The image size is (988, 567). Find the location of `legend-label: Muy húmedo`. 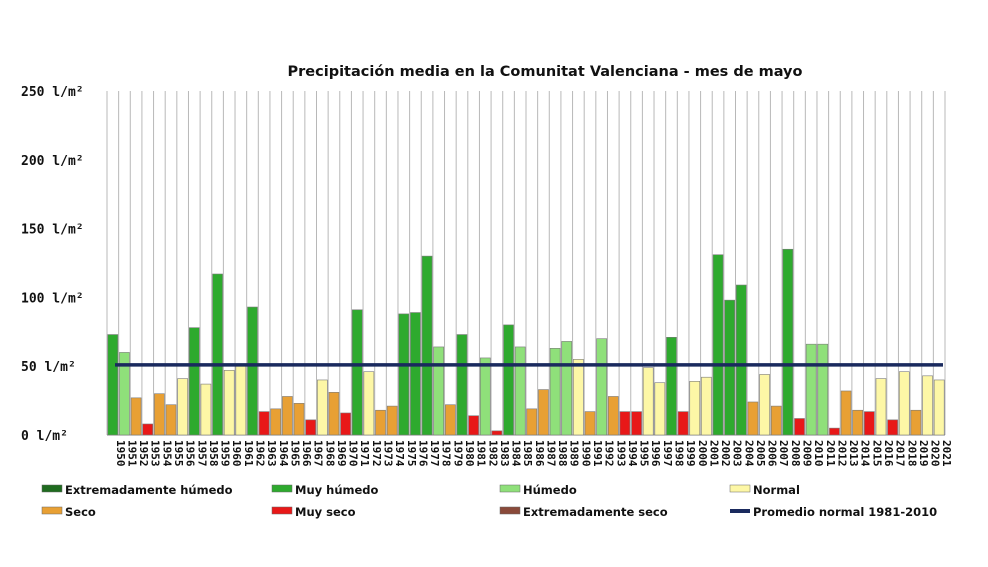

legend-label: Muy húmedo is located at coordinates (337, 490).